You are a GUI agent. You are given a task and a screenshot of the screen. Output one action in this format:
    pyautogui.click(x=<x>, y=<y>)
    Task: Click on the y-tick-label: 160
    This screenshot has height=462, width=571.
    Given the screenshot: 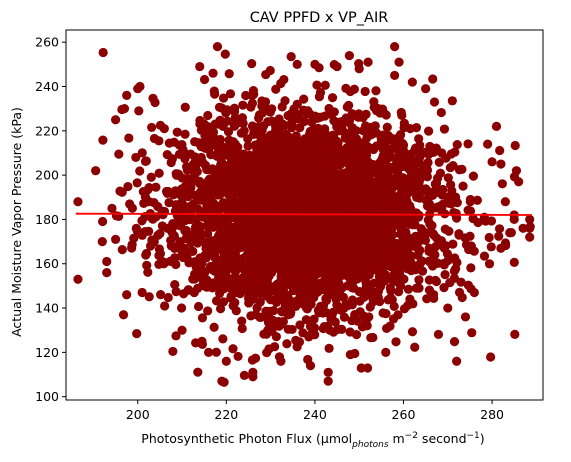 What is the action you would take?
    pyautogui.click(x=47, y=263)
    